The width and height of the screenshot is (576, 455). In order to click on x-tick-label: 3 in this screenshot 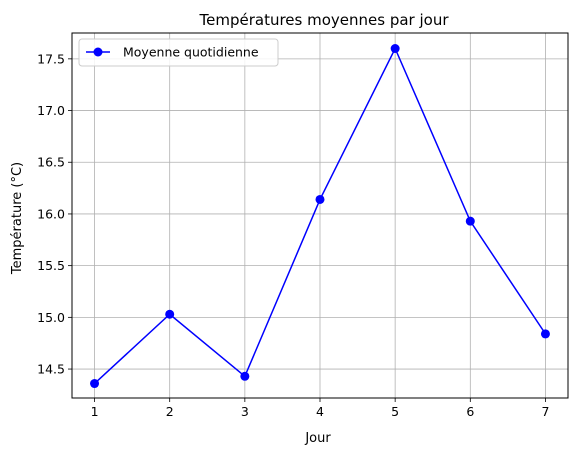, I will do `click(245, 411)`.